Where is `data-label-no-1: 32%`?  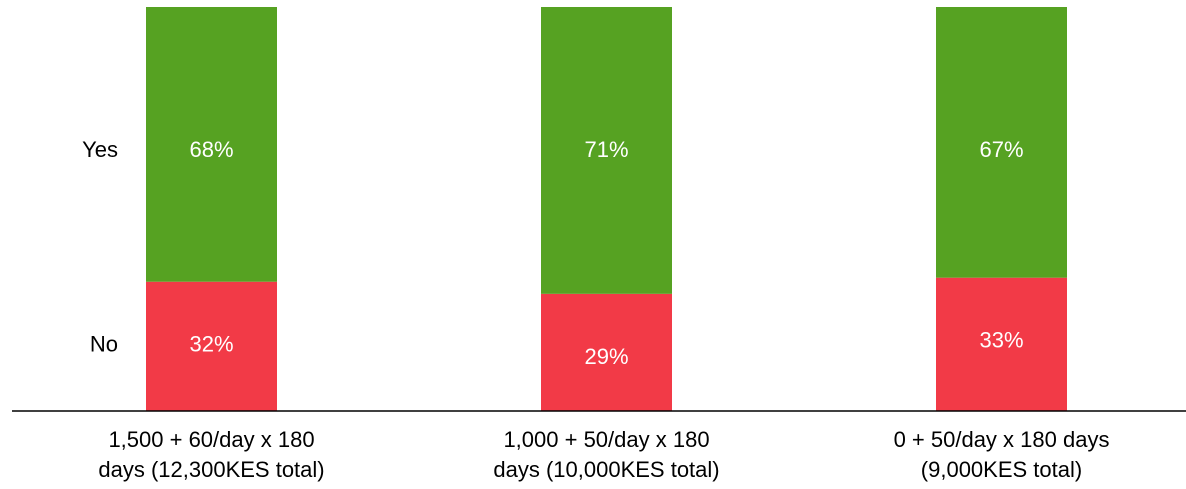
data-label-no-1: 32% is located at coordinates (211, 344).